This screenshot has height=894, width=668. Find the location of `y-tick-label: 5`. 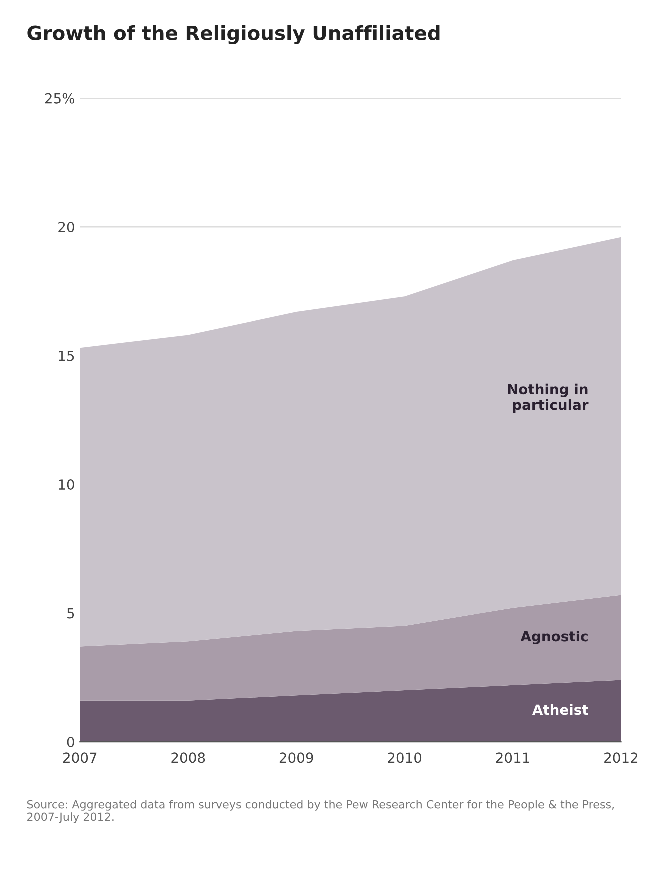

y-tick-label: 5 is located at coordinates (71, 613).